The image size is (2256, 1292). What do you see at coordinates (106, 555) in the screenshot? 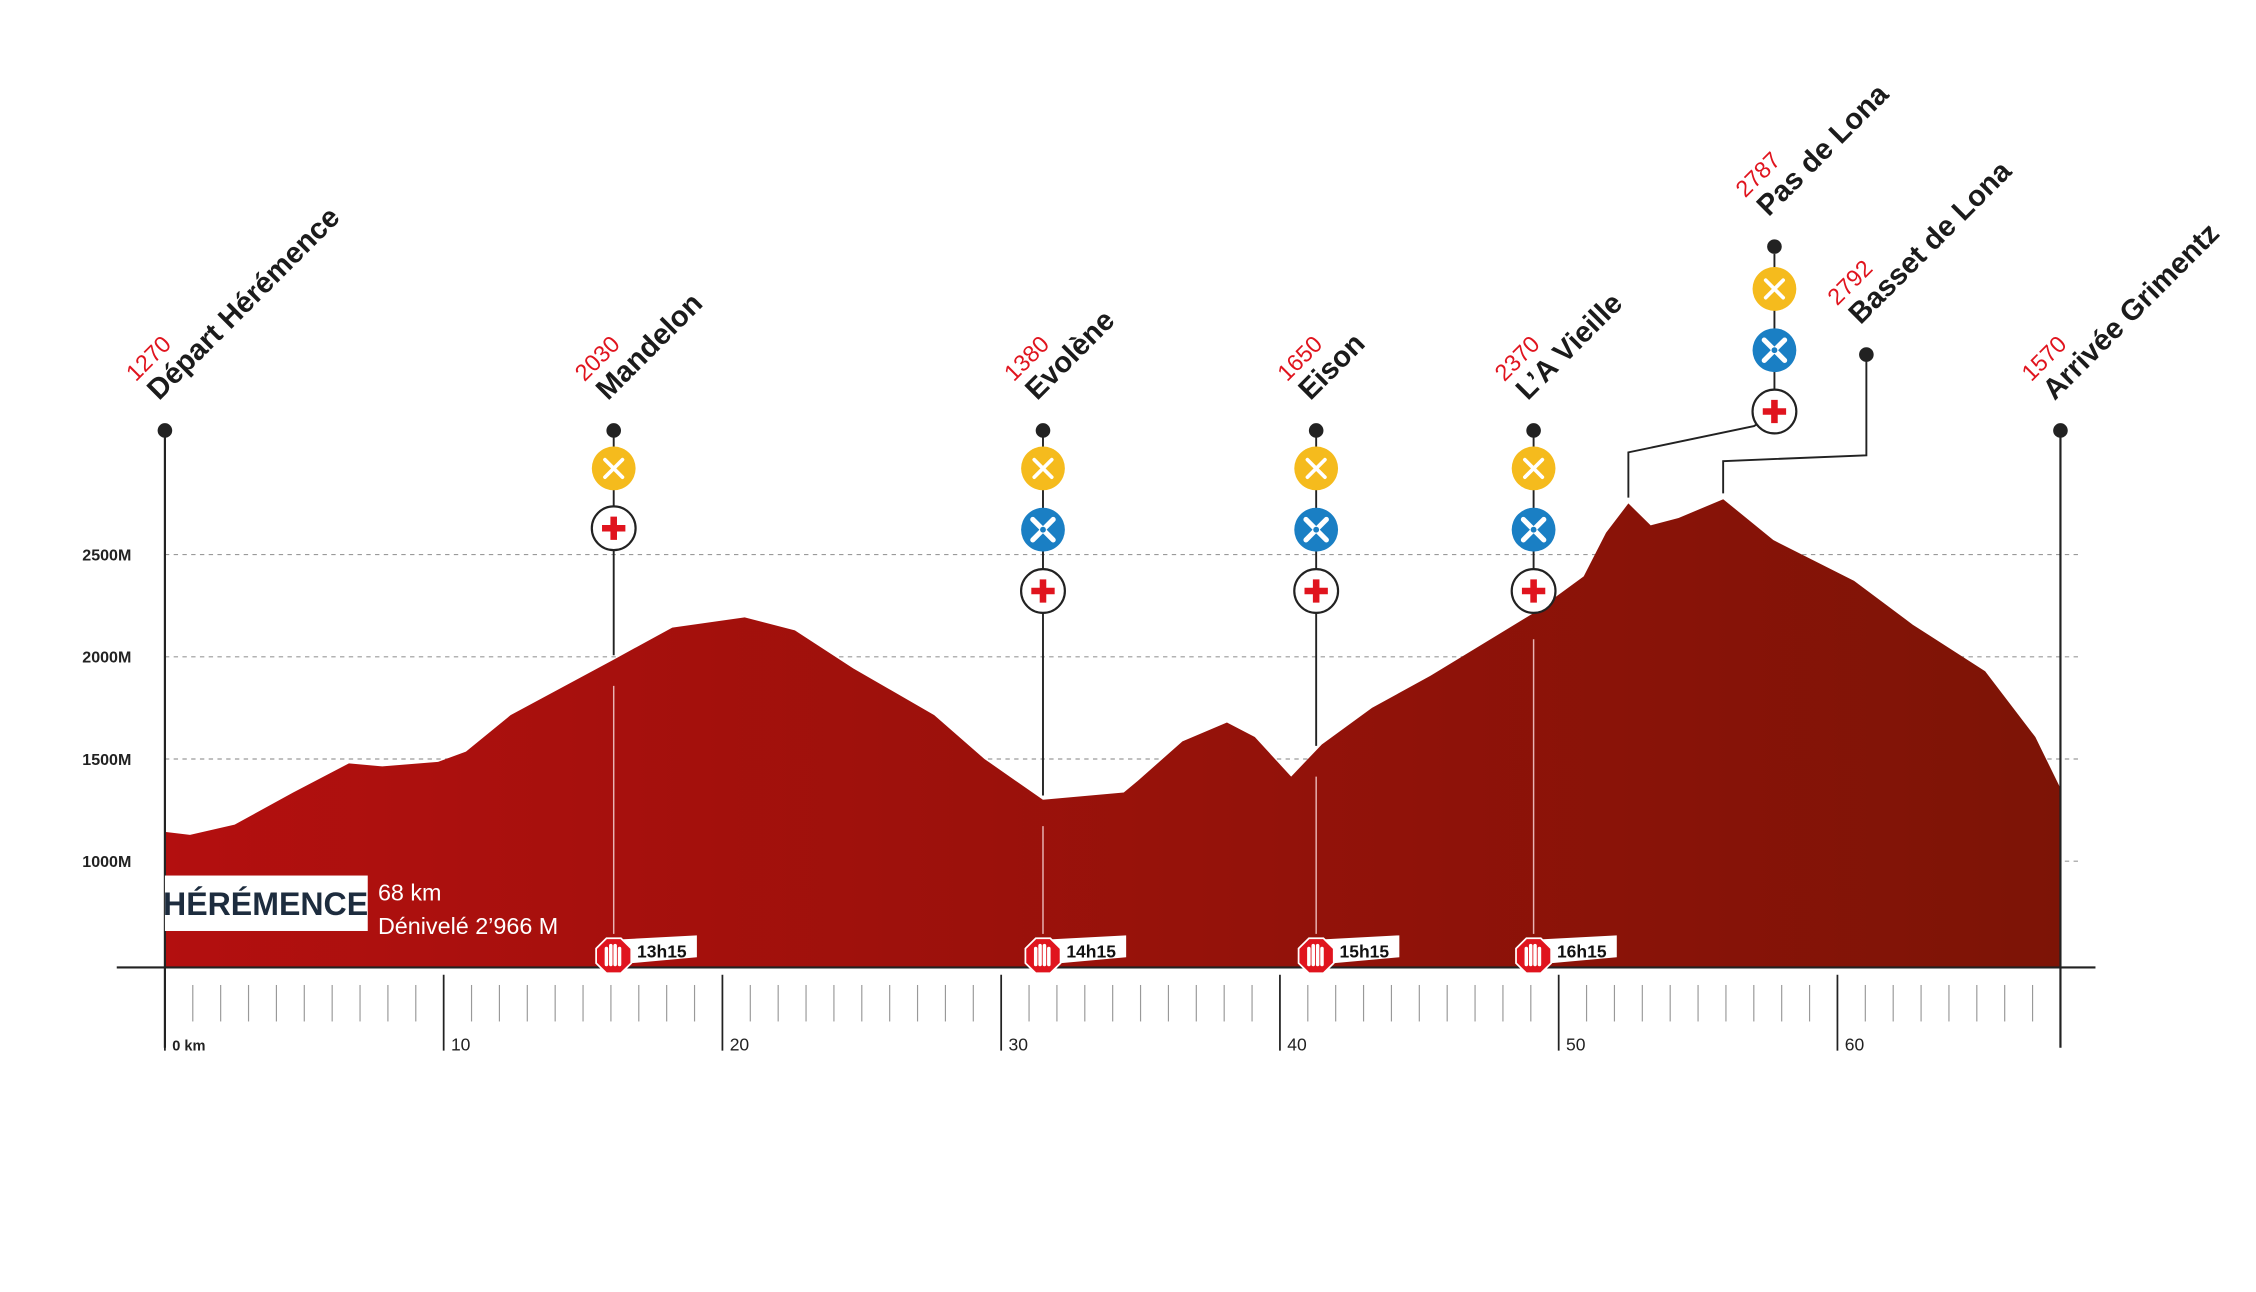
I see `y-tick-label: 2500M` at bounding box center [106, 555].